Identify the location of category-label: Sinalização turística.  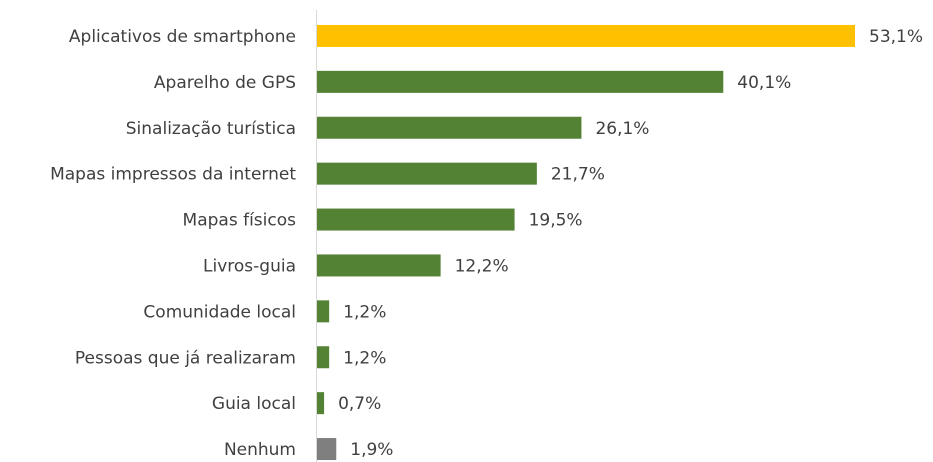
(211, 129).